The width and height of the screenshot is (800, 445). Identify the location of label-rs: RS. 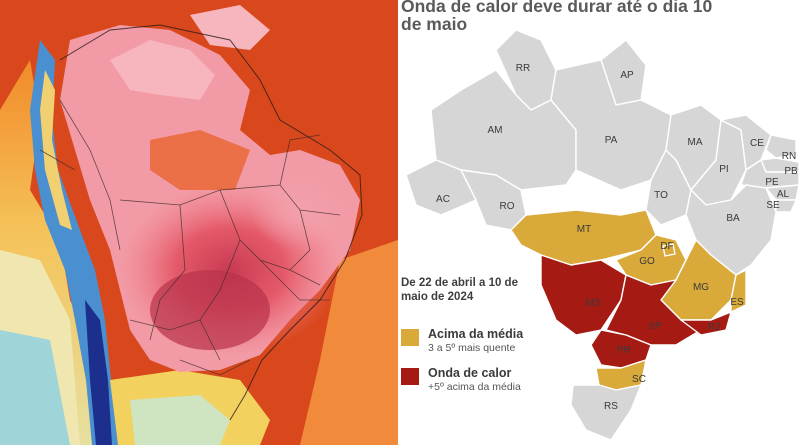
(611, 406).